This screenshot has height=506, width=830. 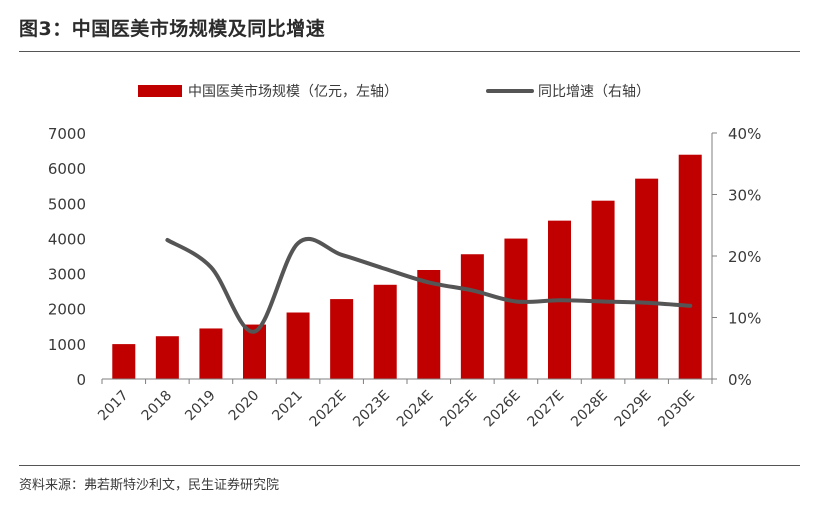 I want to click on legend: 中国医美市场规模（亿元，左轴） 同比增速（右轴）, so click(x=394, y=91).